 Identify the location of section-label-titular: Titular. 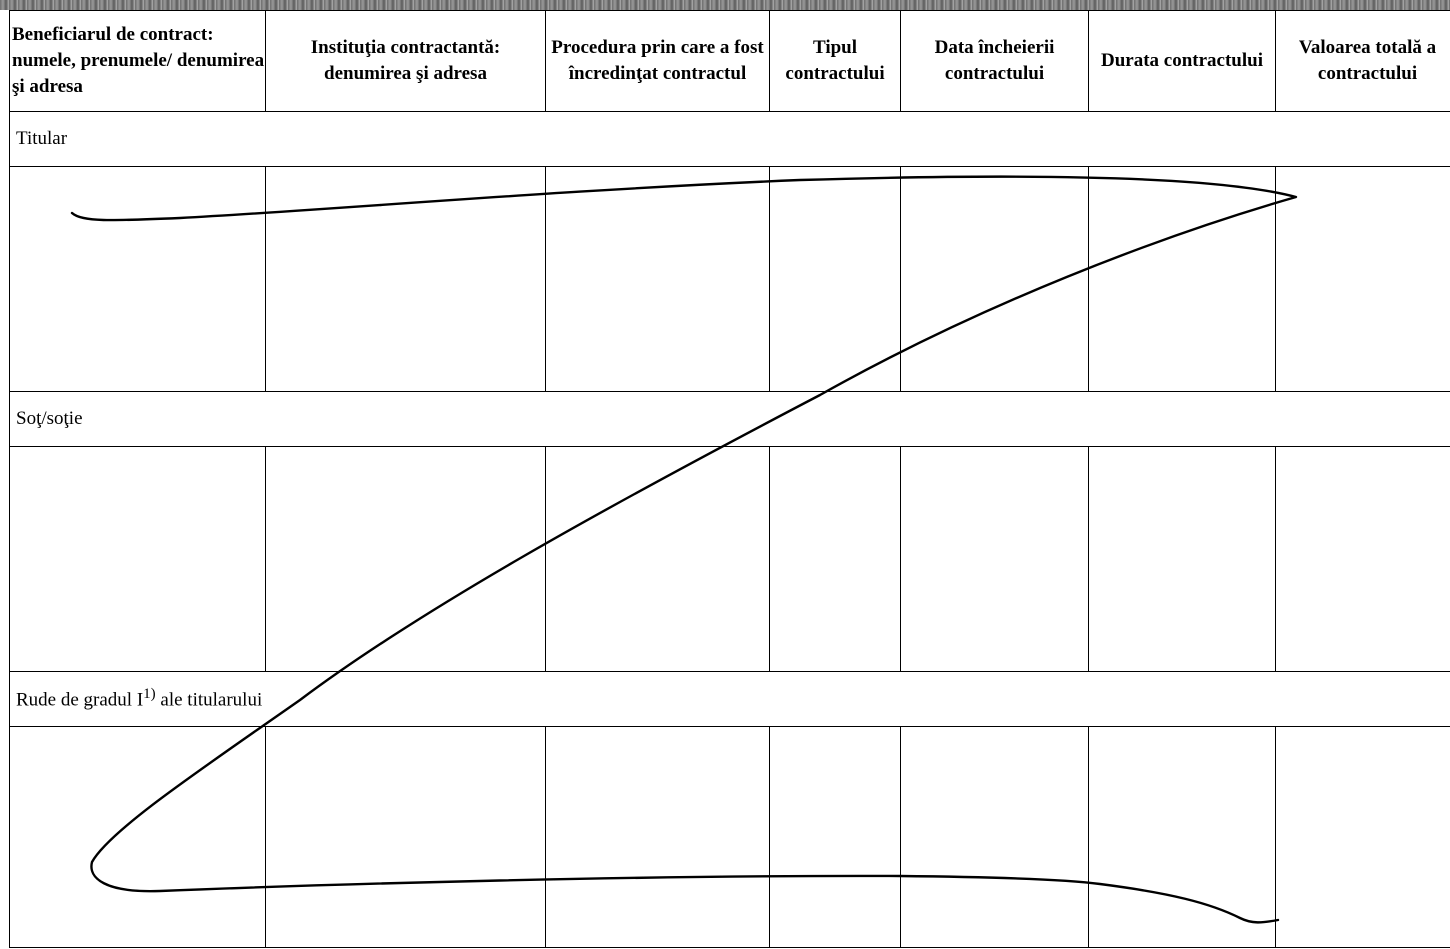
(729, 139).